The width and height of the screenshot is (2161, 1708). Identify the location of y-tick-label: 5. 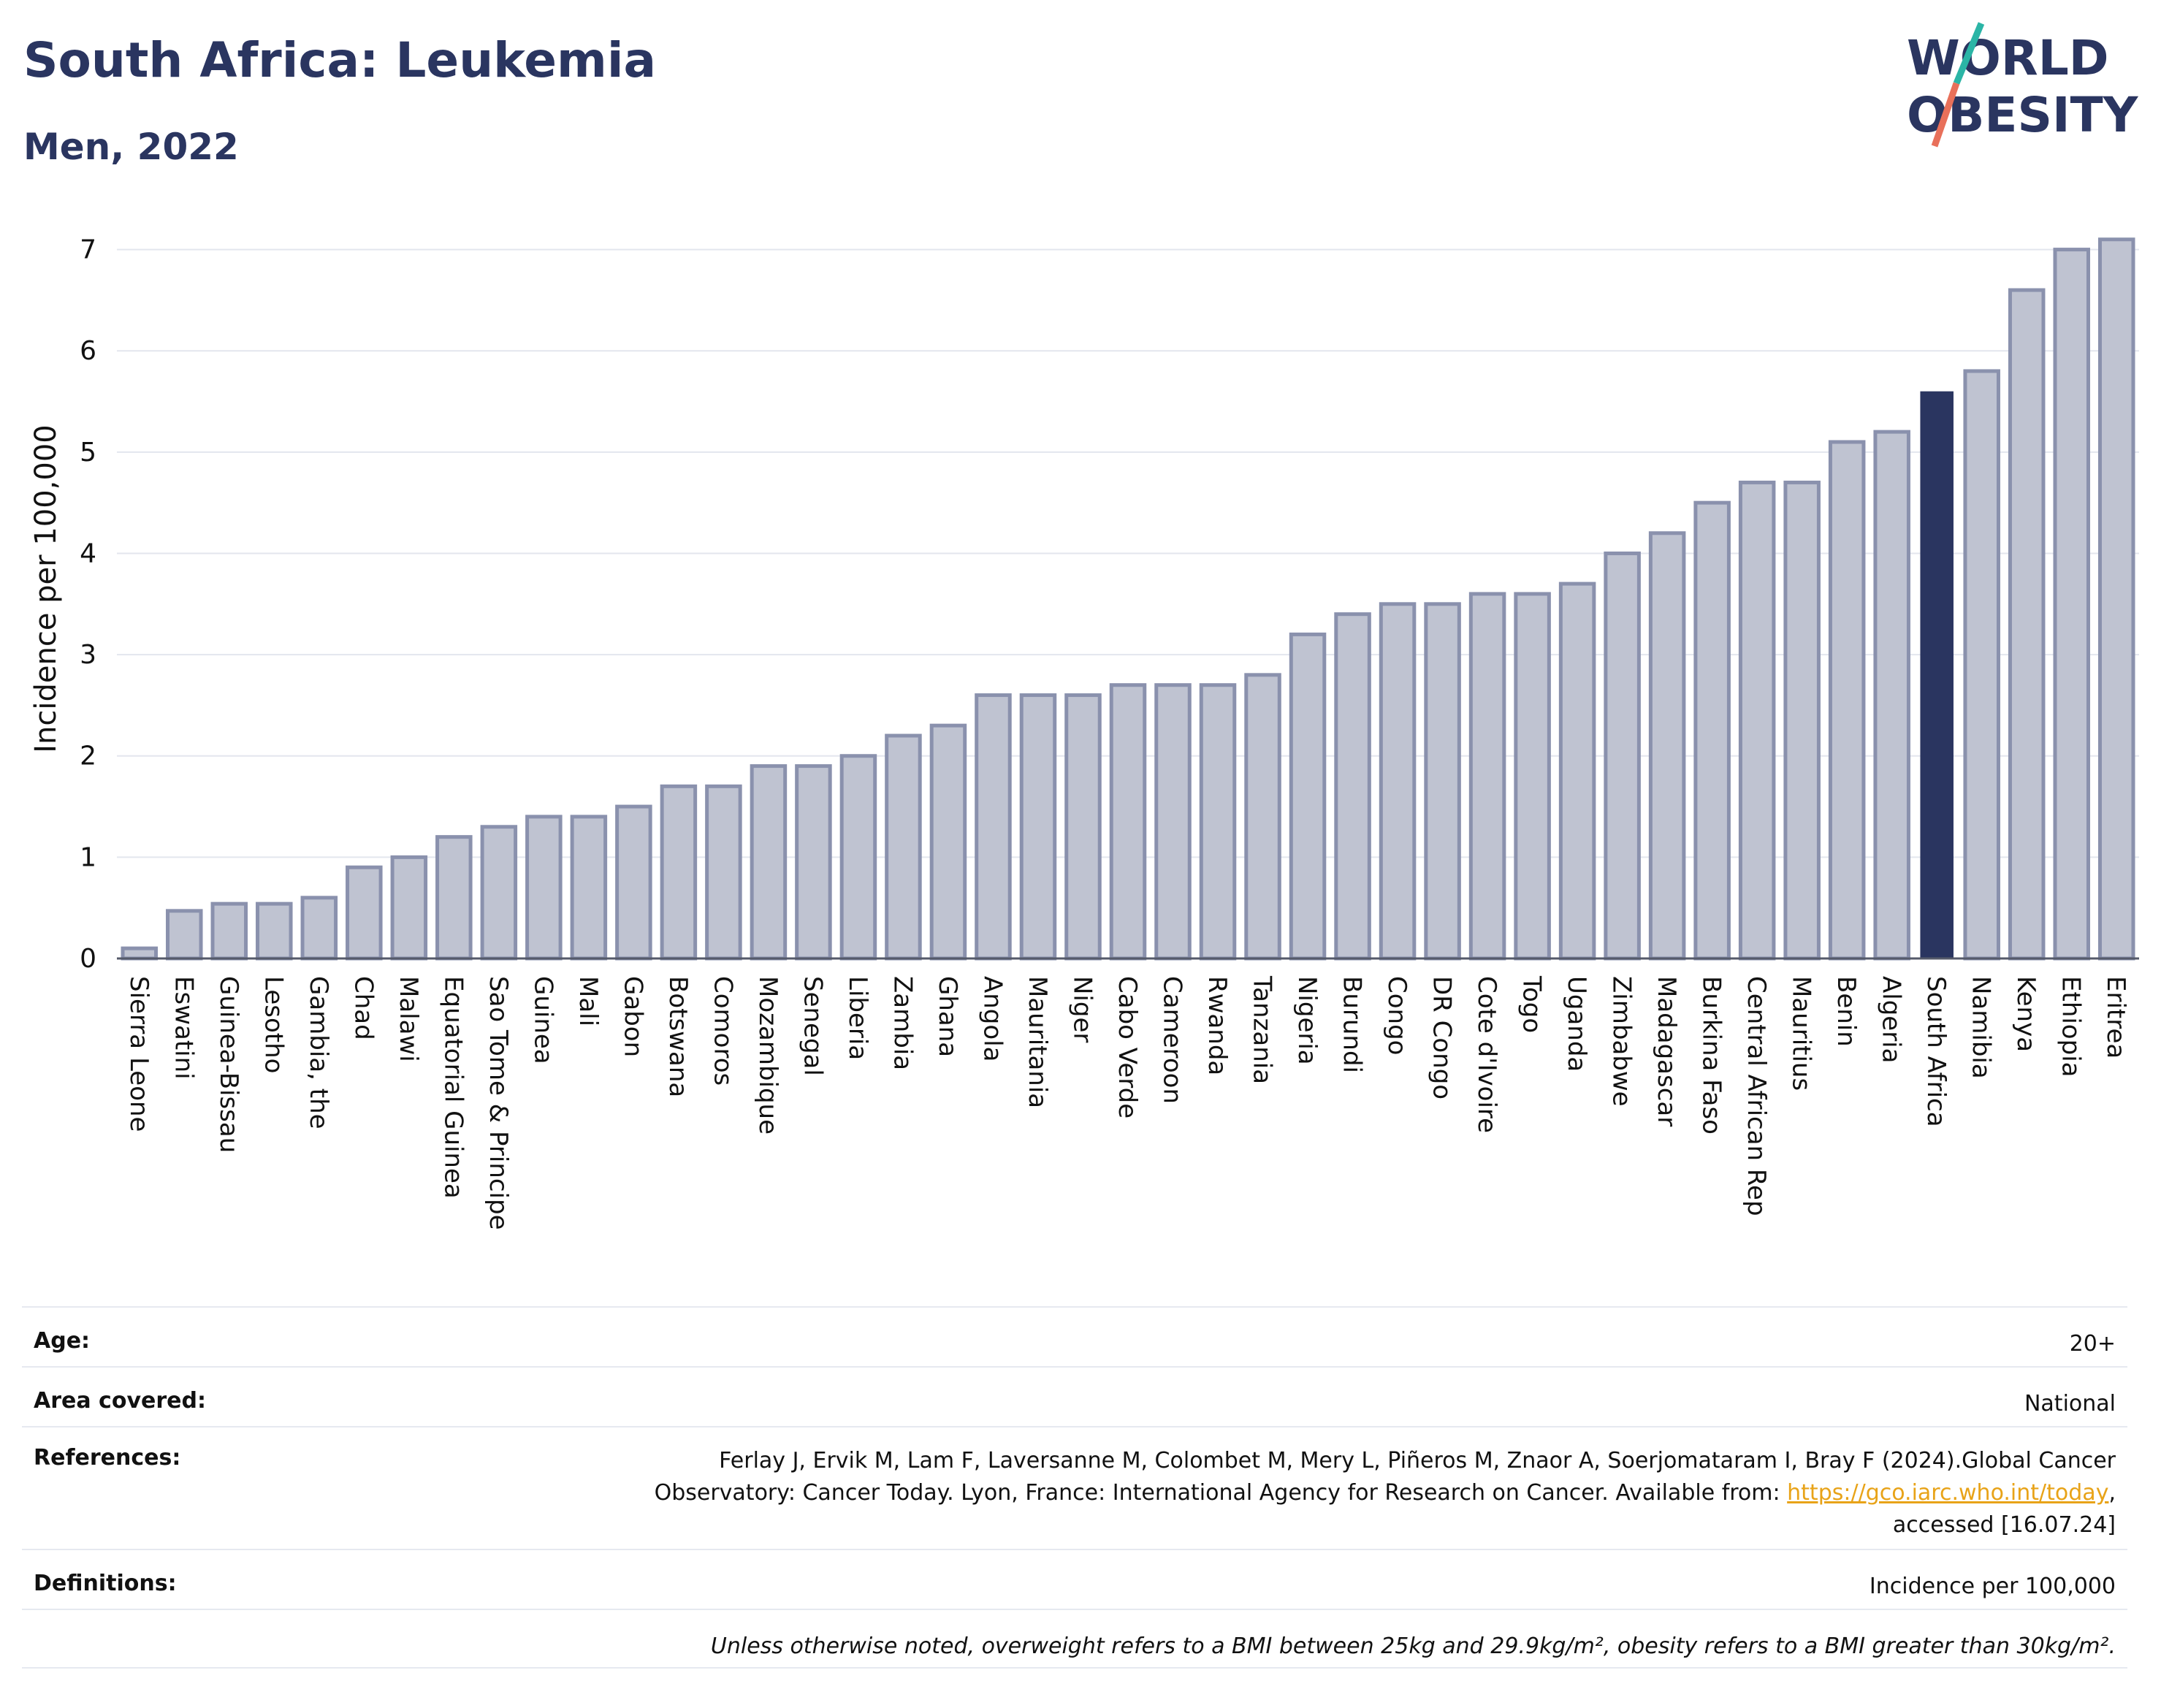
(88, 453).